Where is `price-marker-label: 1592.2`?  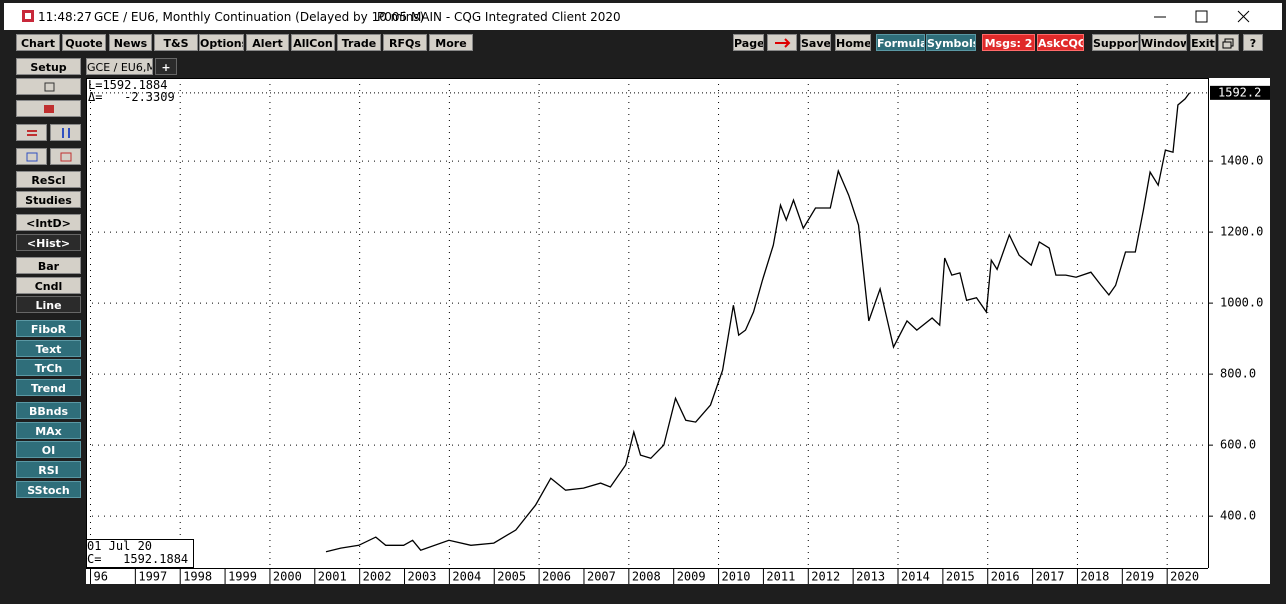 price-marker-label: 1592.2 is located at coordinates (1239, 92).